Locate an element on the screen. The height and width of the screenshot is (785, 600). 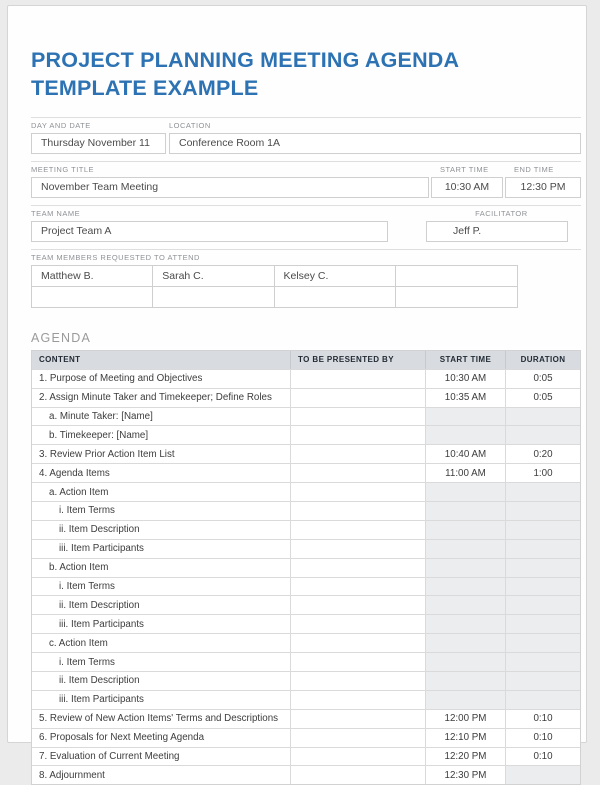
agenda-content-cell: 7. Evaluation of Current Meeting is located at coordinates (161, 756).